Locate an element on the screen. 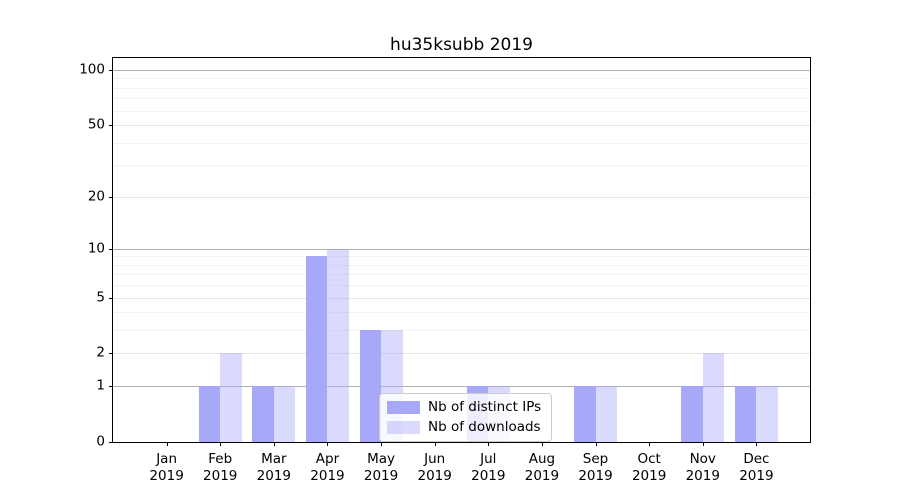  x-tick-label: May 2019 is located at coordinates (381, 468).